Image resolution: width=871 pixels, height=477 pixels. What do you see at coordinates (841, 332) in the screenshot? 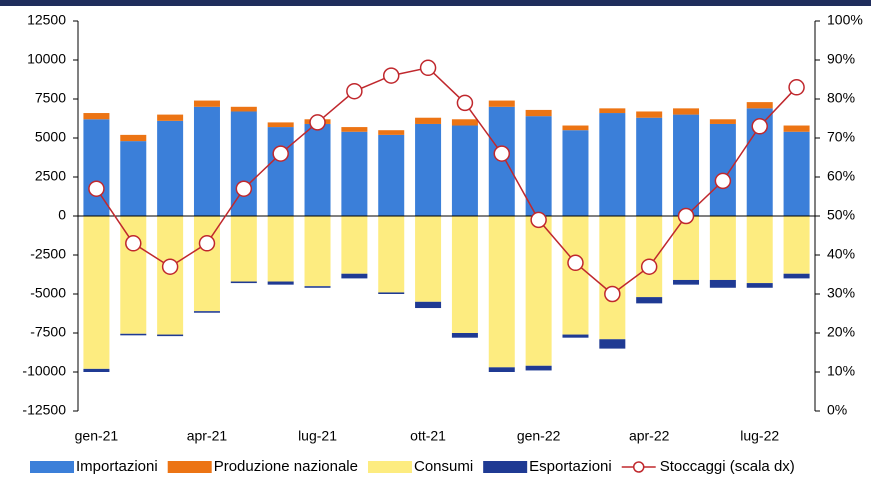
I see `y2-tick-label: 20%` at bounding box center [841, 332].